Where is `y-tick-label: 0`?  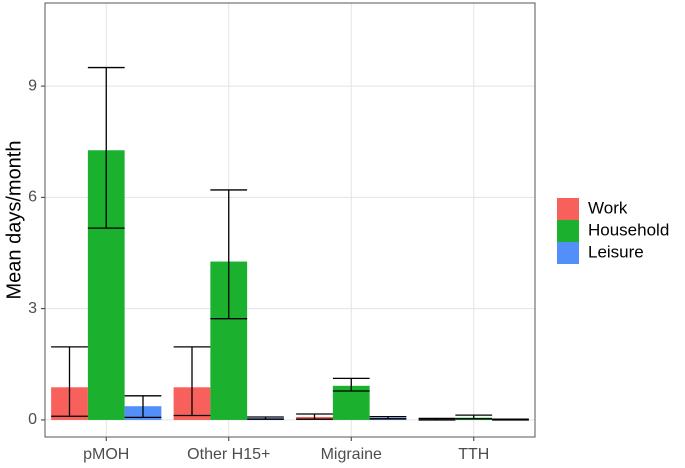
y-tick-label: 0 is located at coordinates (32, 419).